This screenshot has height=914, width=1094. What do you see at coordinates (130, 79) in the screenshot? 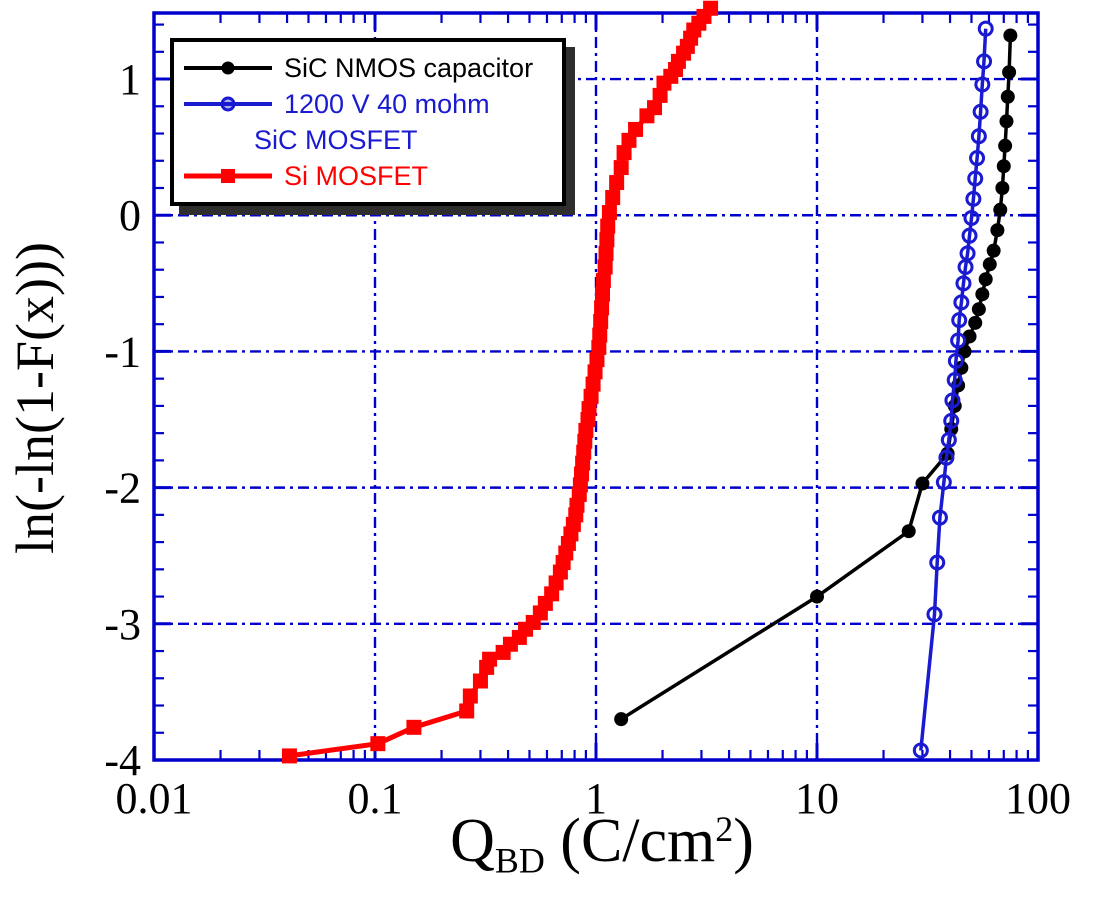
I see `y-tick-label: 1` at bounding box center [130, 79].